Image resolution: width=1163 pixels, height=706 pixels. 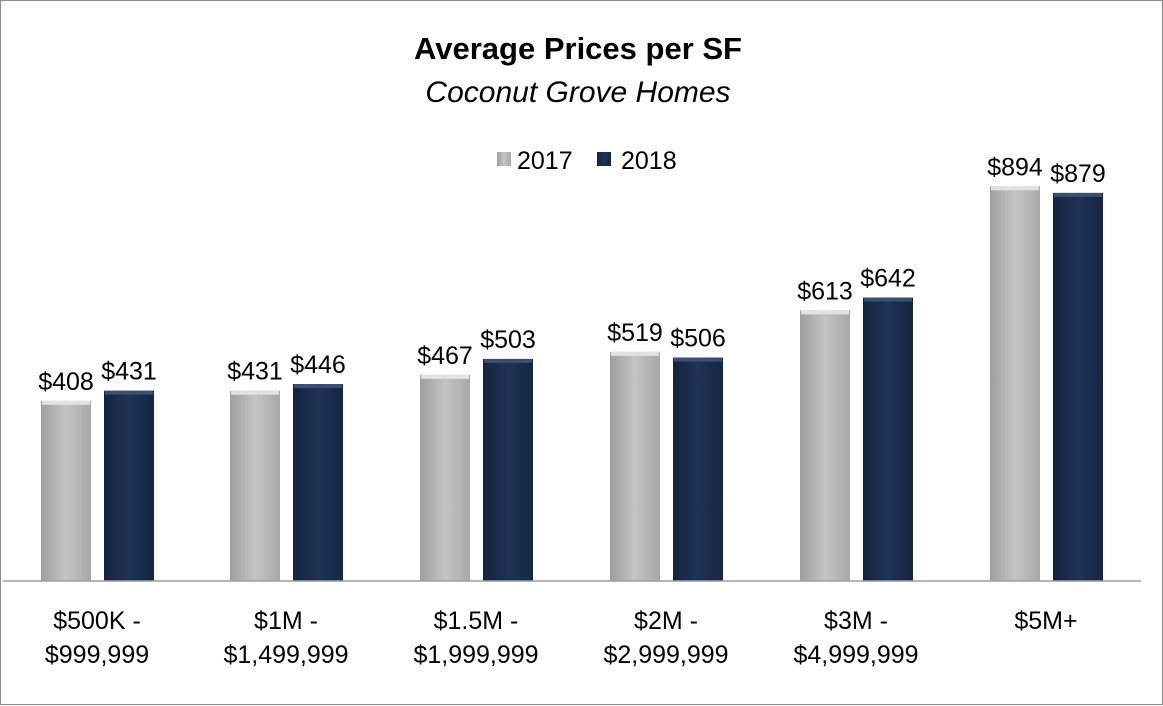 I want to click on legend-label-2017: 2017, so click(x=545, y=161).